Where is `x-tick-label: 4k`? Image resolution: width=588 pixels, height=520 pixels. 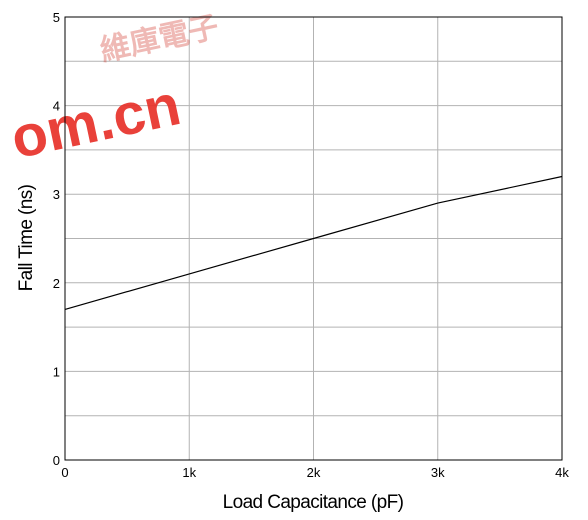 x-tick-label: 4k is located at coordinates (562, 472).